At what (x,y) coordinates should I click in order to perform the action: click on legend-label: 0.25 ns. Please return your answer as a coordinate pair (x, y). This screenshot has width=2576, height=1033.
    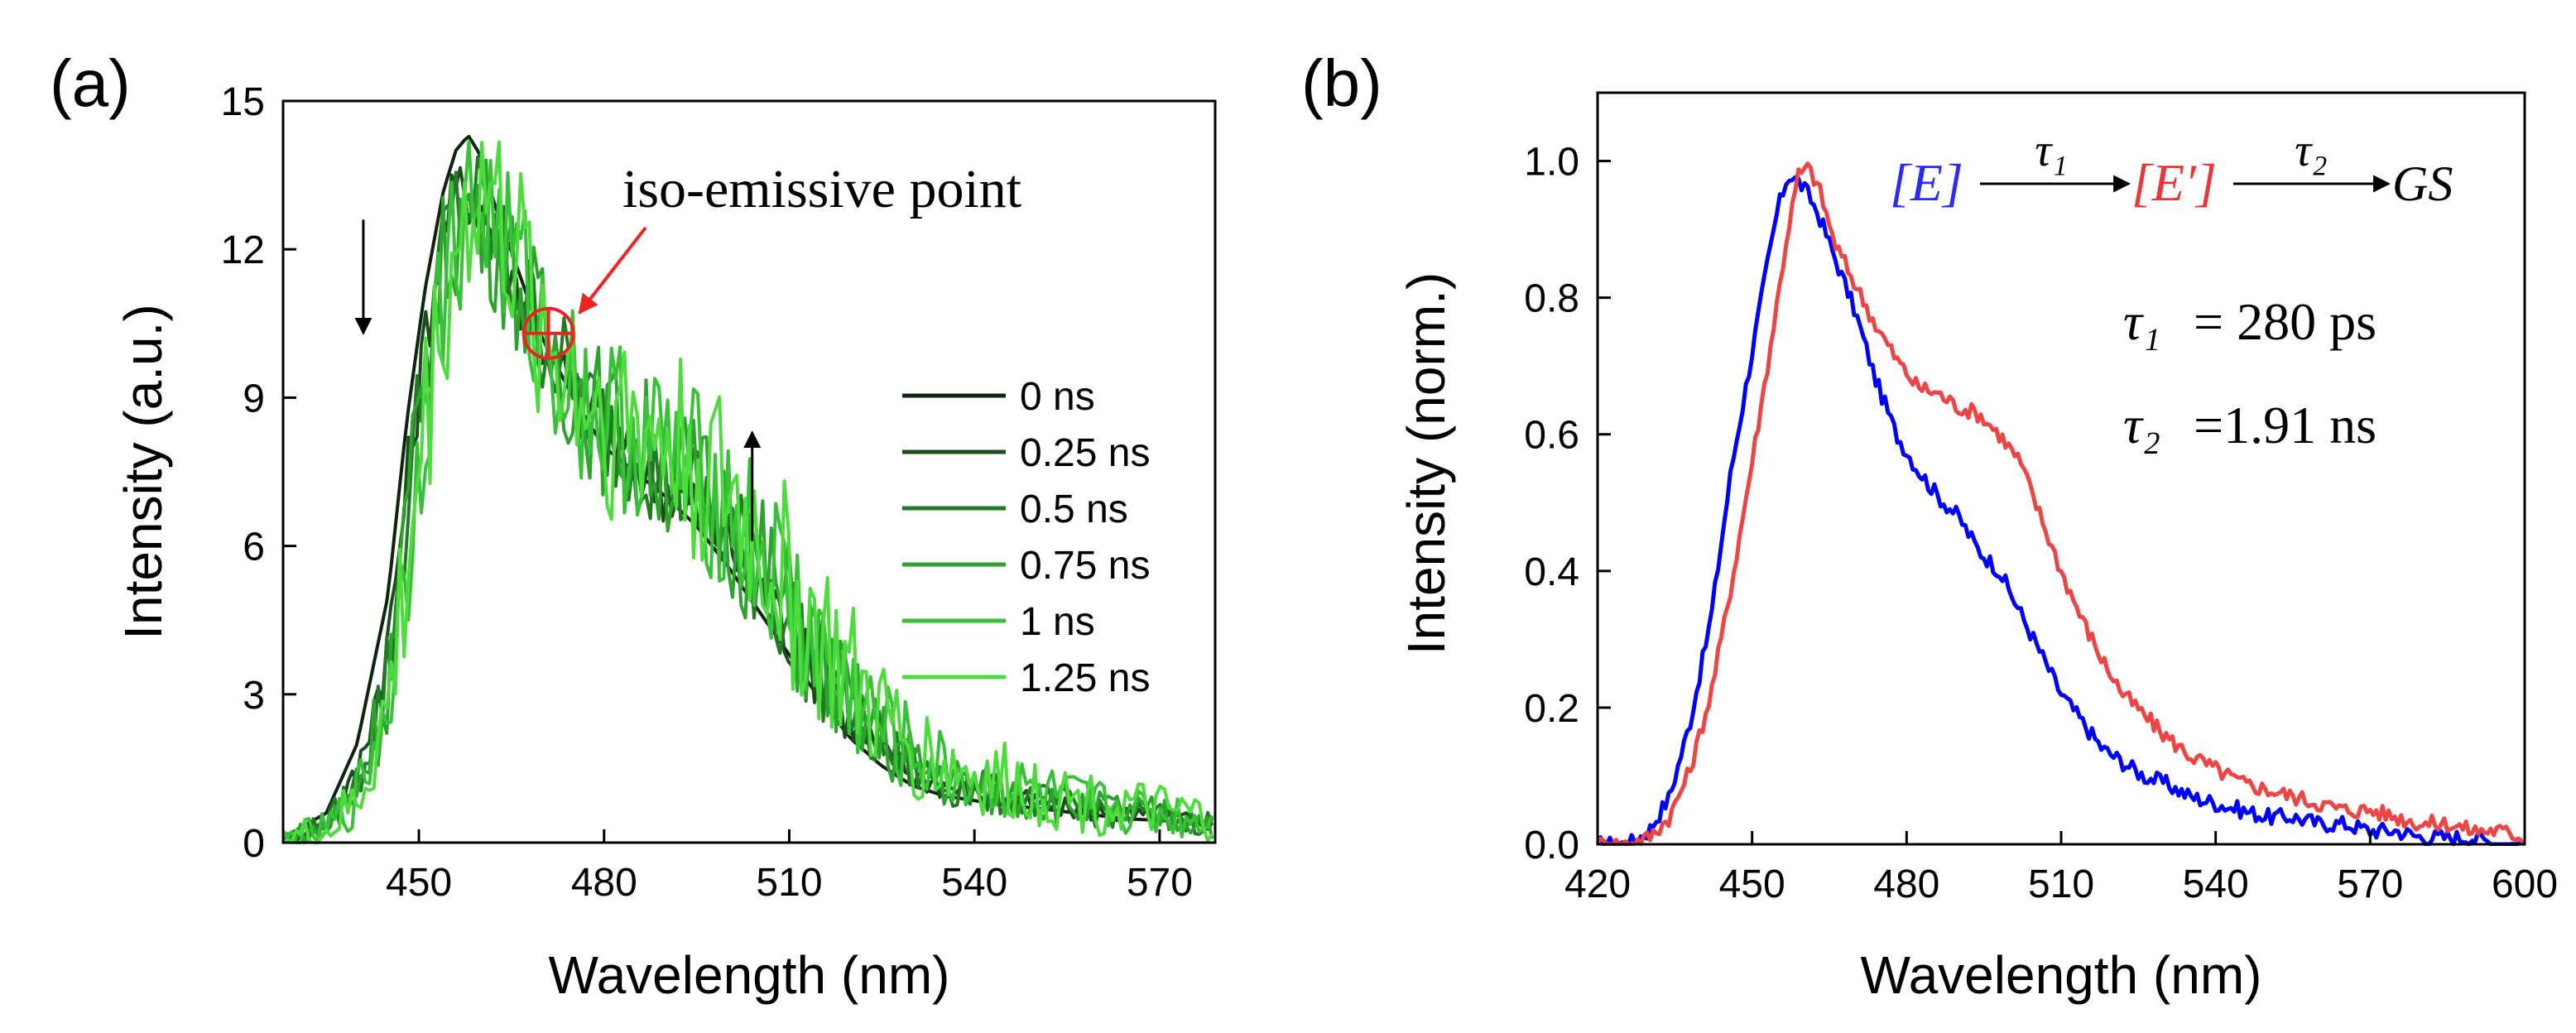
    Looking at the image, I should click on (1085, 453).